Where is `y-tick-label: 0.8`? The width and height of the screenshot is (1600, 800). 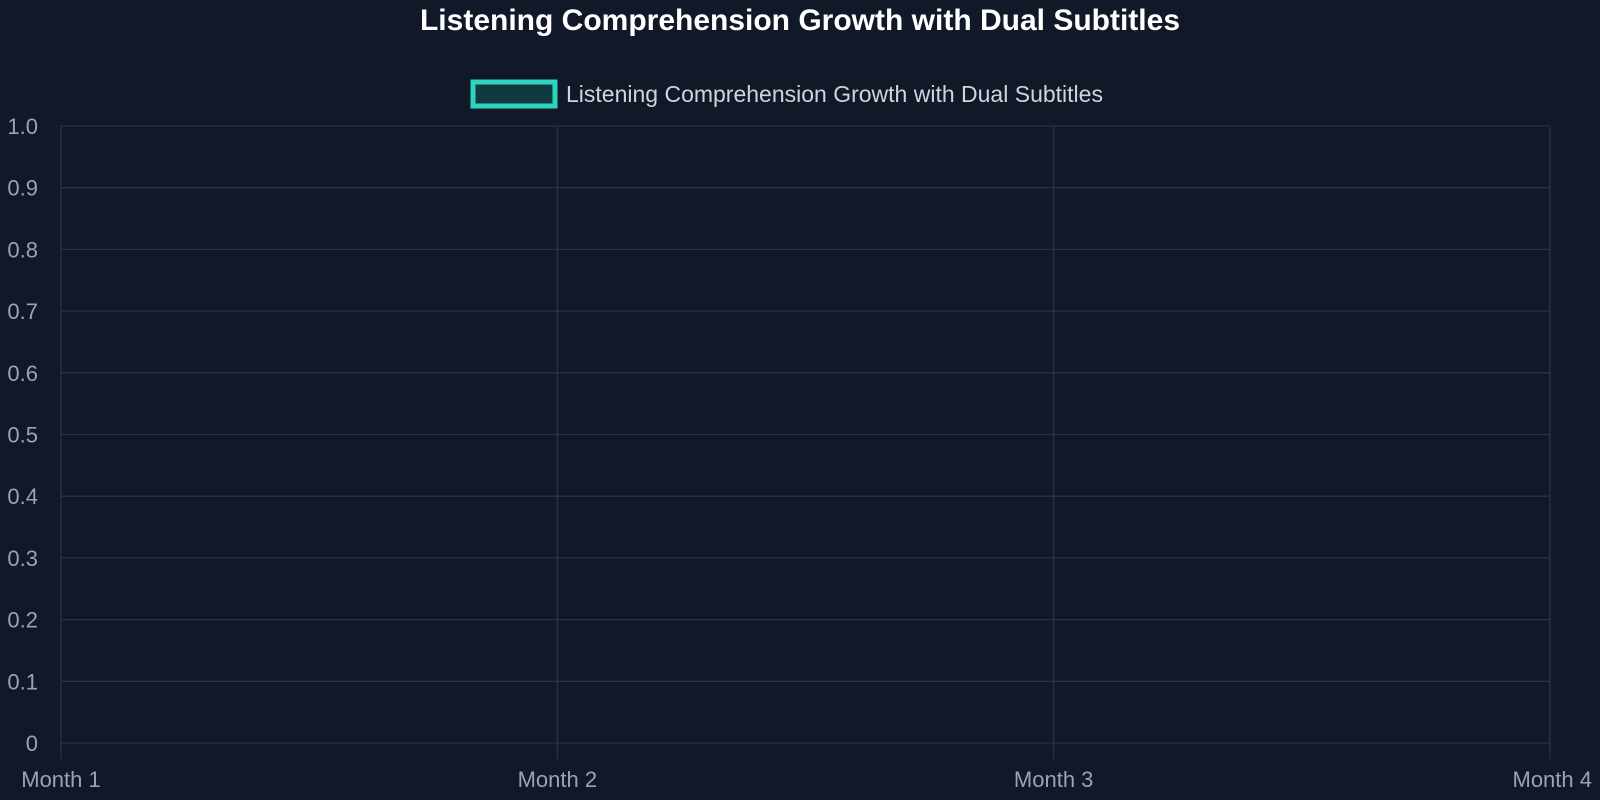
y-tick-label: 0.8 is located at coordinates (22, 249).